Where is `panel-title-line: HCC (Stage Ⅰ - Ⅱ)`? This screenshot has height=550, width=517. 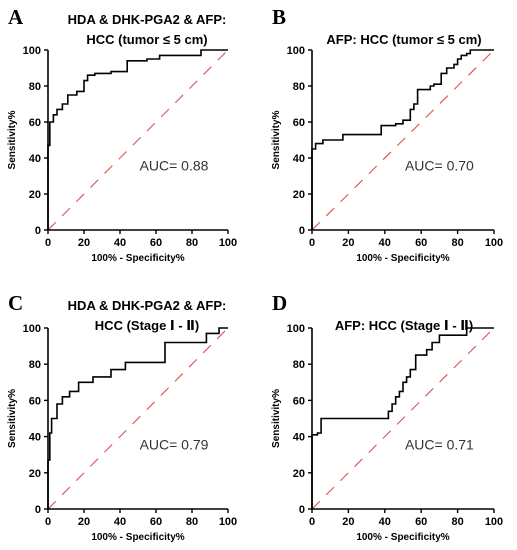 panel-title-line: HCC (Stage Ⅰ - Ⅱ) is located at coordinates (147, 325).